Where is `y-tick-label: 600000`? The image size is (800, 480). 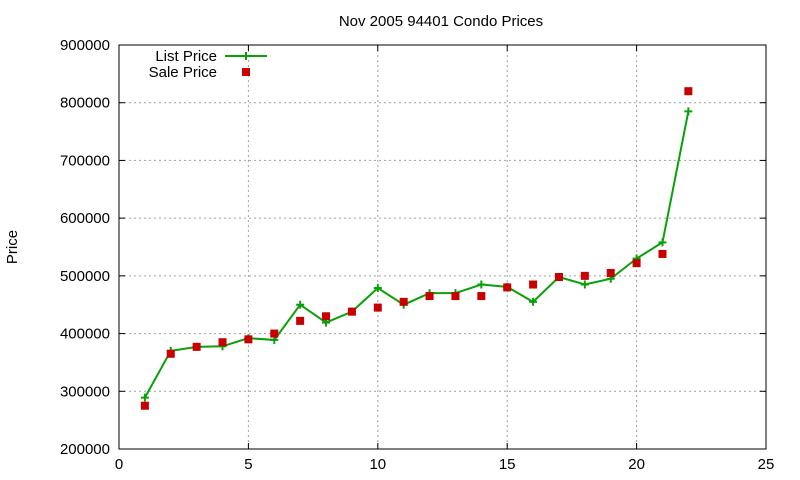
y-tick-label: 600000 is located at coordinates (85, 218).